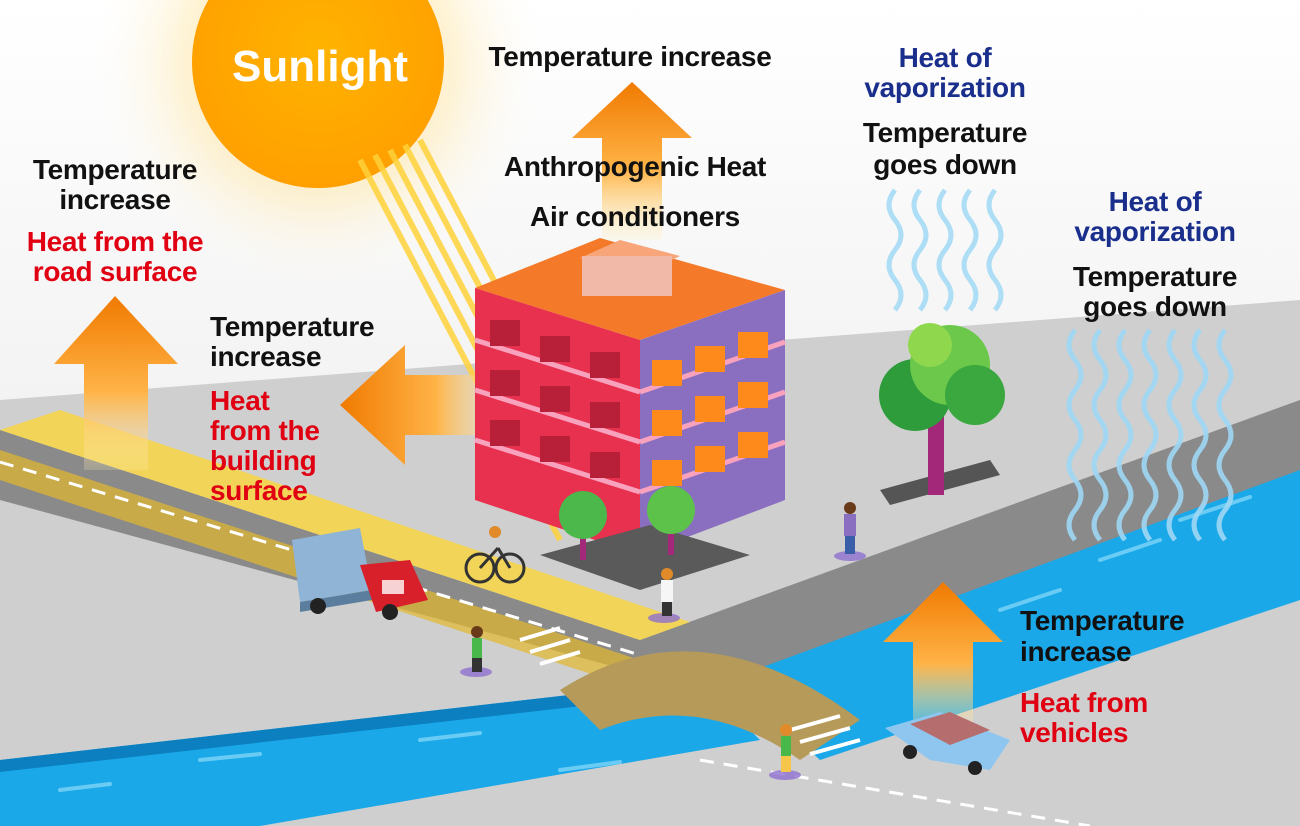 This screenshot has height=826, width=1300. I want to click on river-vaporization-2: vaporization, so click(1155, 231).